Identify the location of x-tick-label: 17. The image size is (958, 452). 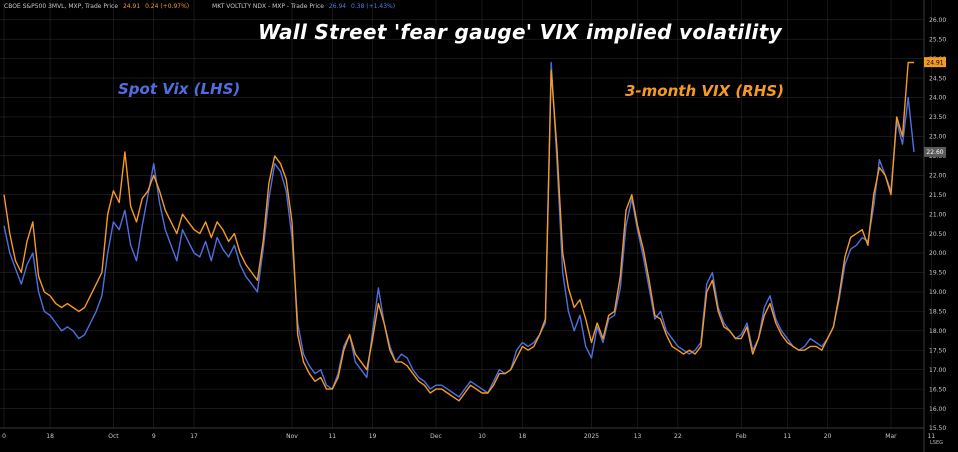
(194, 436).